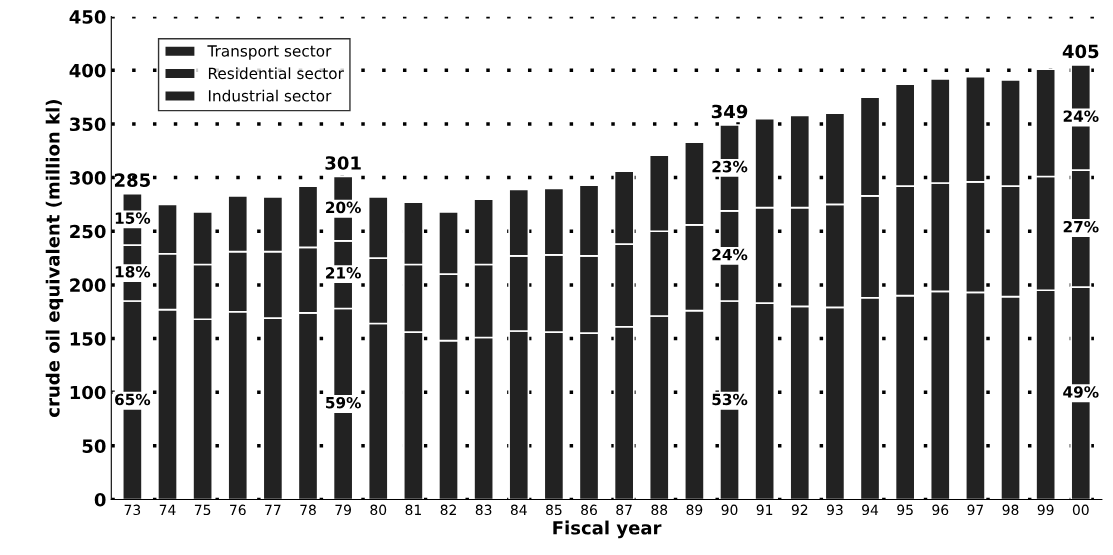 Image resolution: width=1113 pixels, height=555 pixels. I want to click on x-tick-label: 80, so click(378, 510).